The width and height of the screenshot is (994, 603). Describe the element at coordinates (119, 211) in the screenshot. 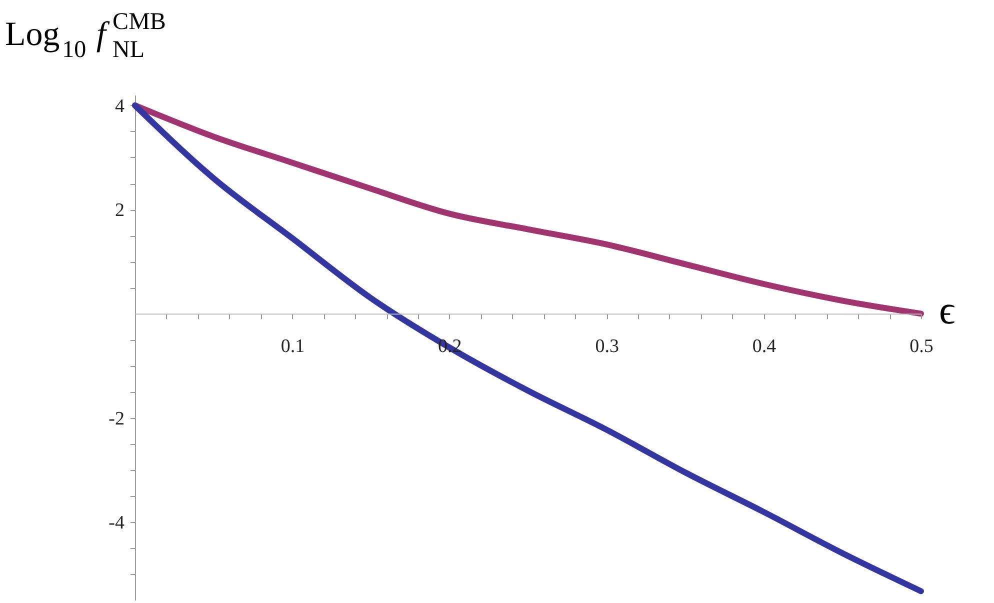

I see `y-tick-label: 2` at that location.